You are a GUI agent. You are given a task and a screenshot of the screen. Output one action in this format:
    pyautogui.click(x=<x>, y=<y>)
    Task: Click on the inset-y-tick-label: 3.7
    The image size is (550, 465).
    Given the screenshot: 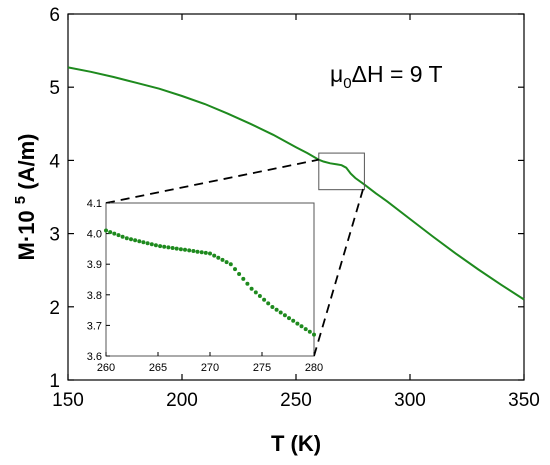 What is the action you would take?
    pyautogui.click(x=94, y=326)
    